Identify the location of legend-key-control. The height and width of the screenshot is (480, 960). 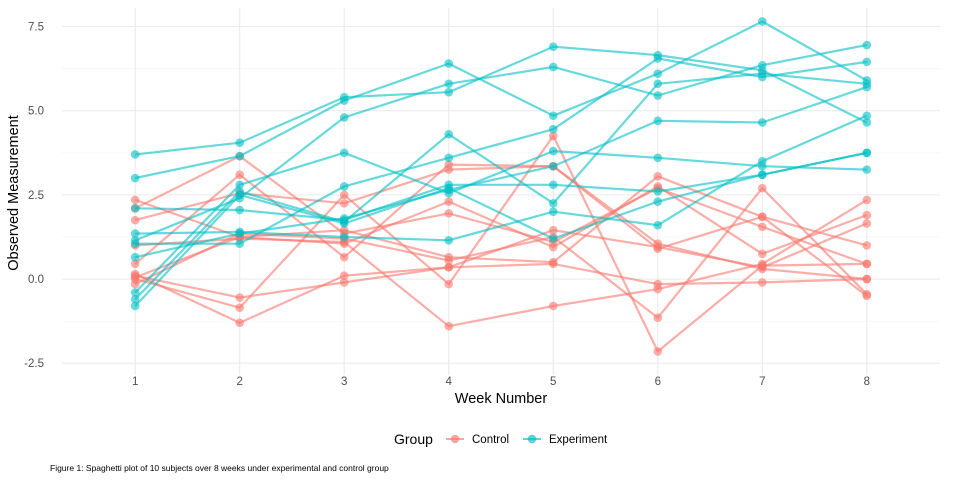
(455, 439).